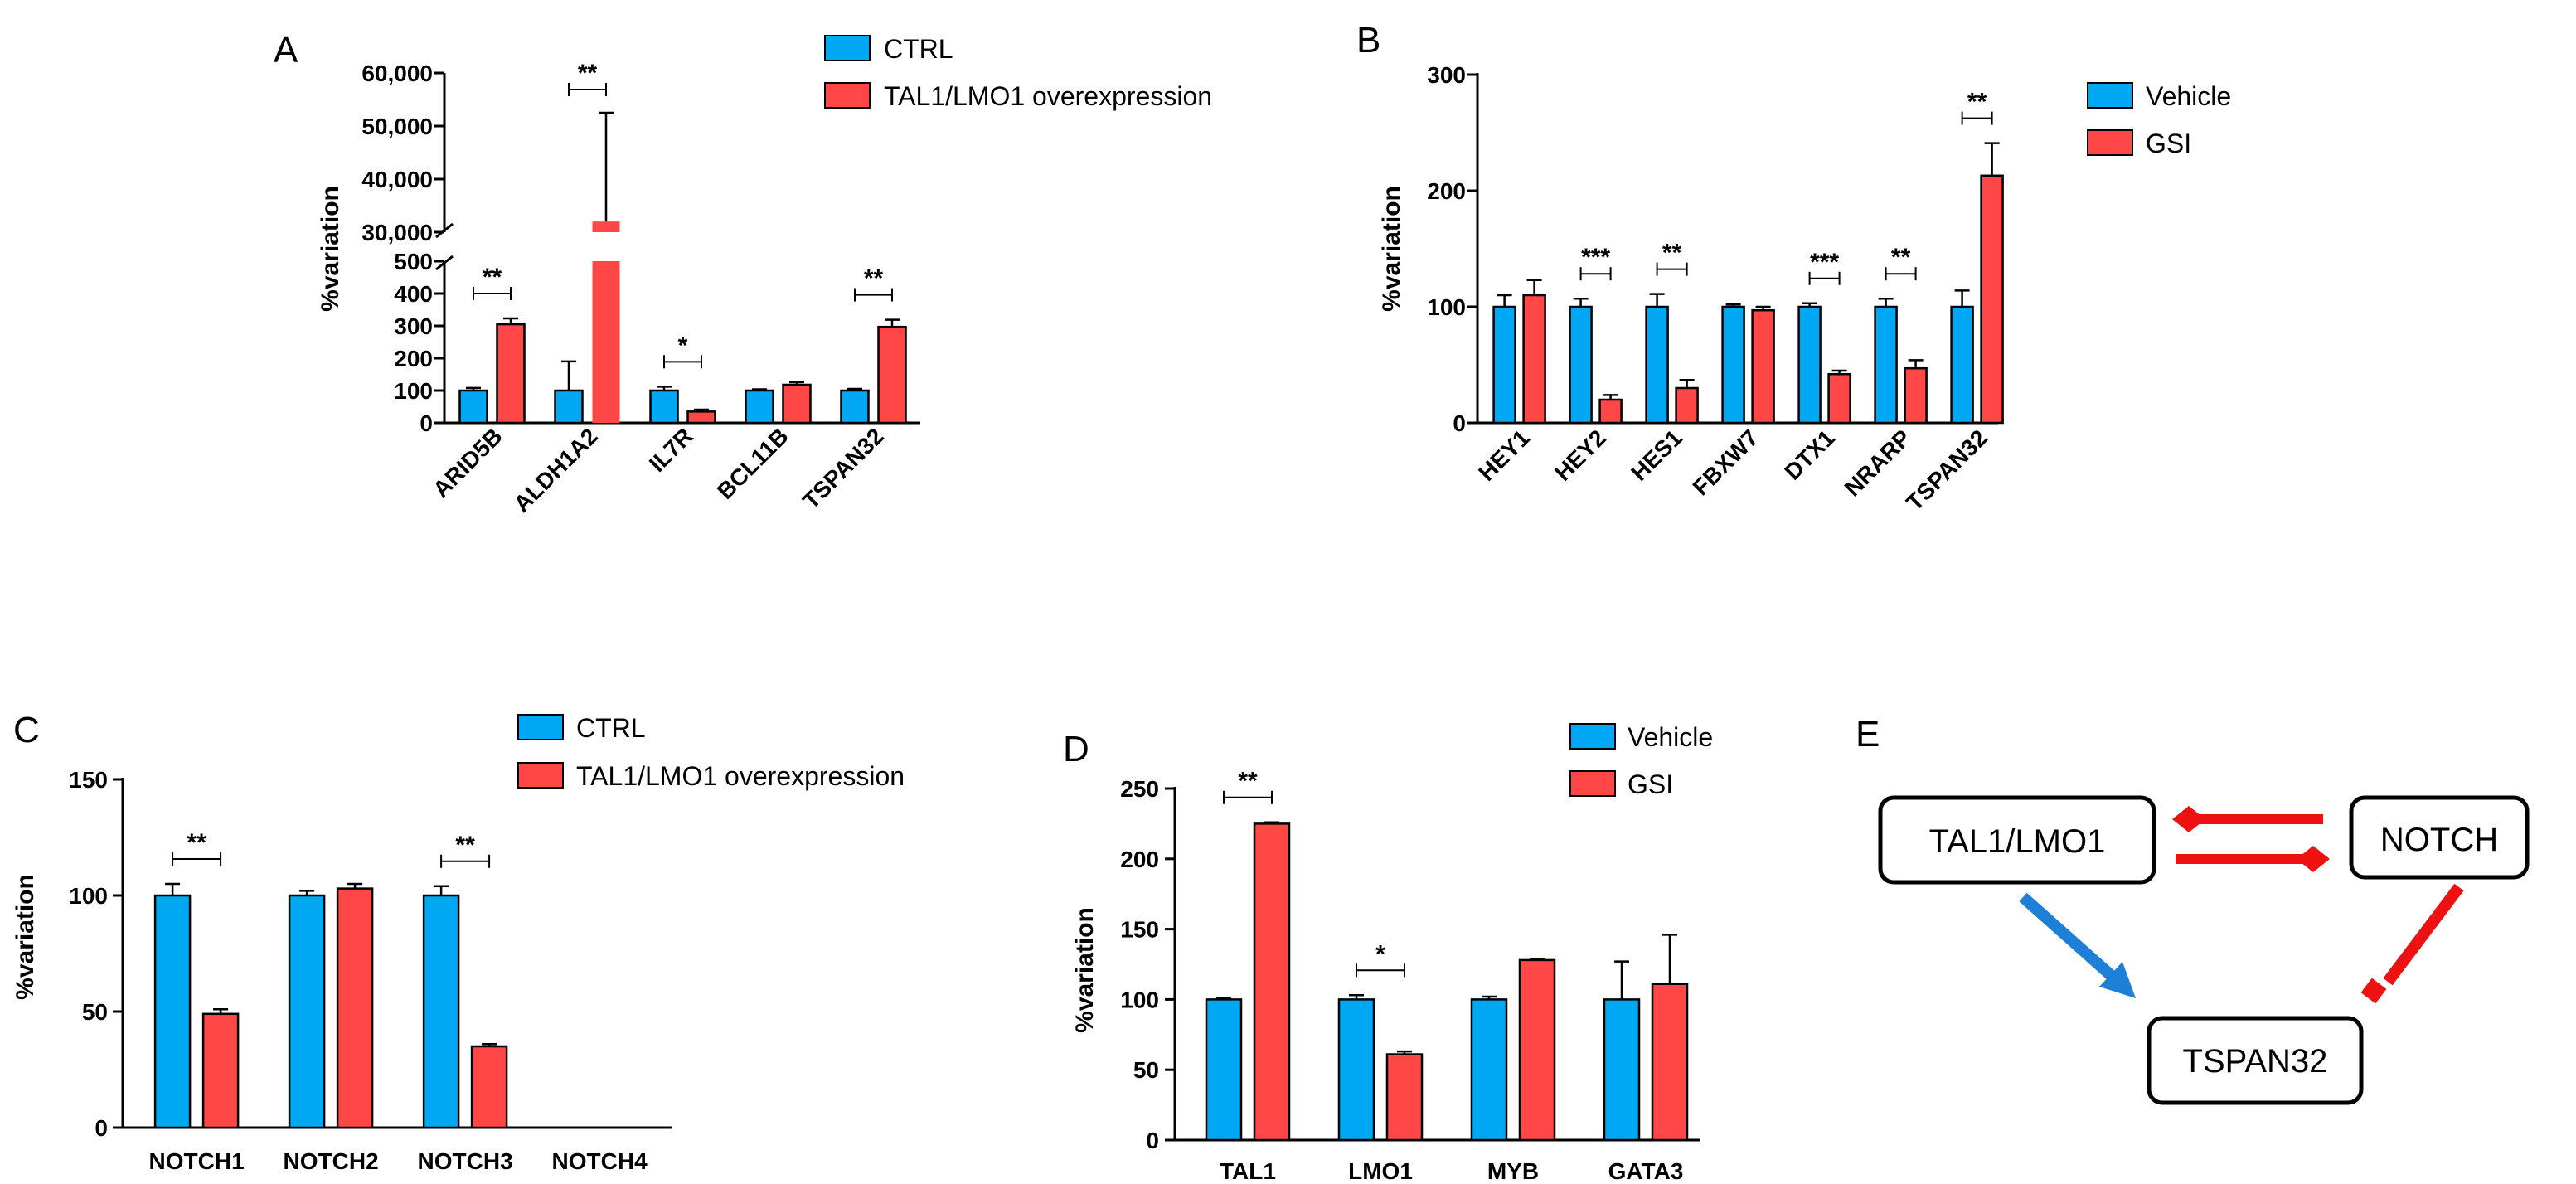 This screenshot has width=2576, height=1184. What do you see at coordinates (101, 1128) in the screenshot?
I see `y-tick-label: 0` at bounding box center [101, 1128].